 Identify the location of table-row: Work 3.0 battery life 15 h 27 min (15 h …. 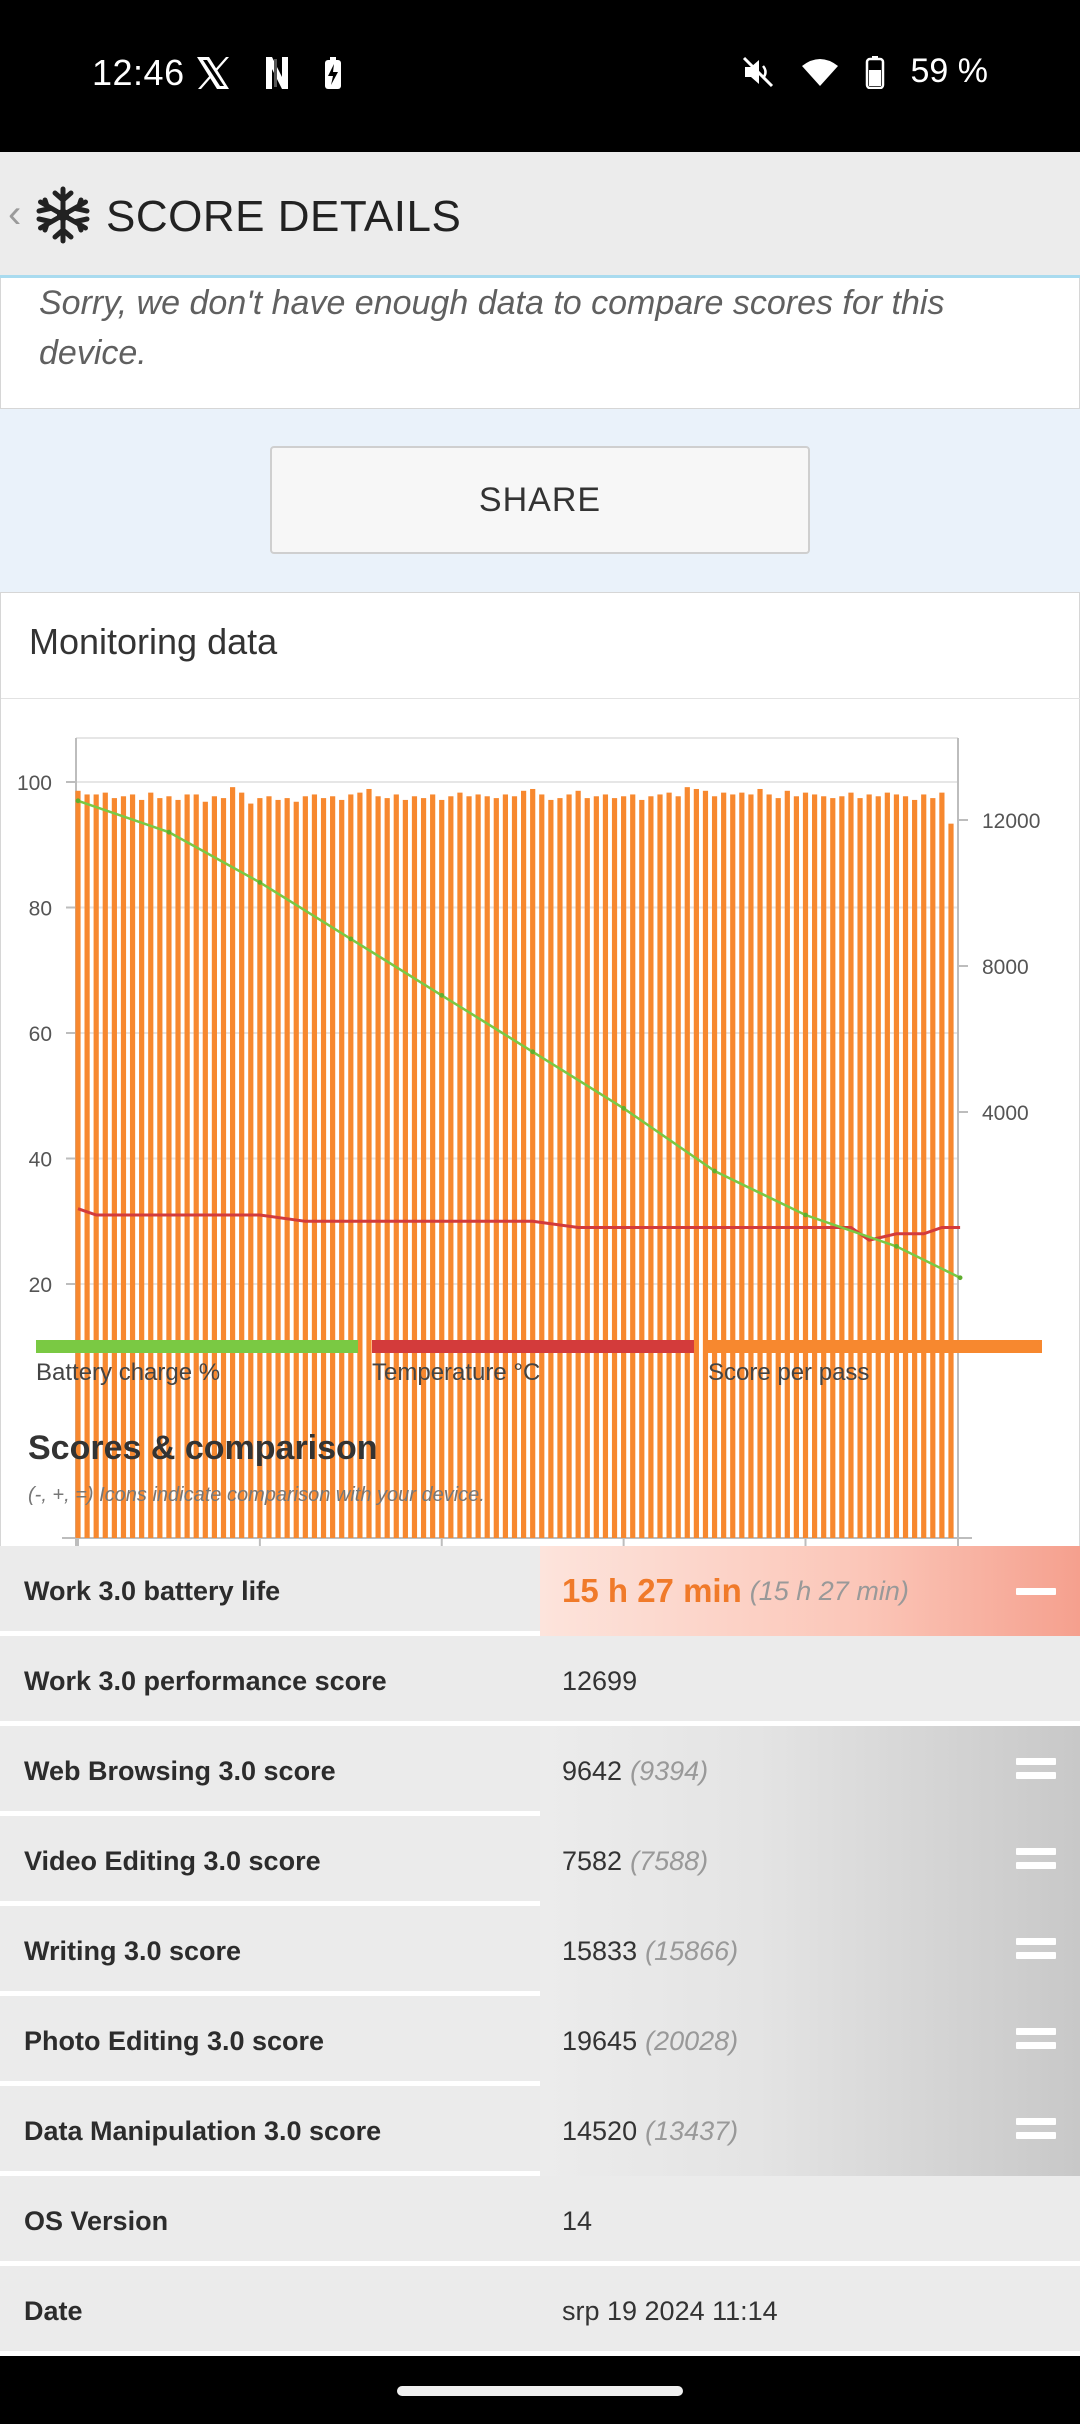
(540, 1591).